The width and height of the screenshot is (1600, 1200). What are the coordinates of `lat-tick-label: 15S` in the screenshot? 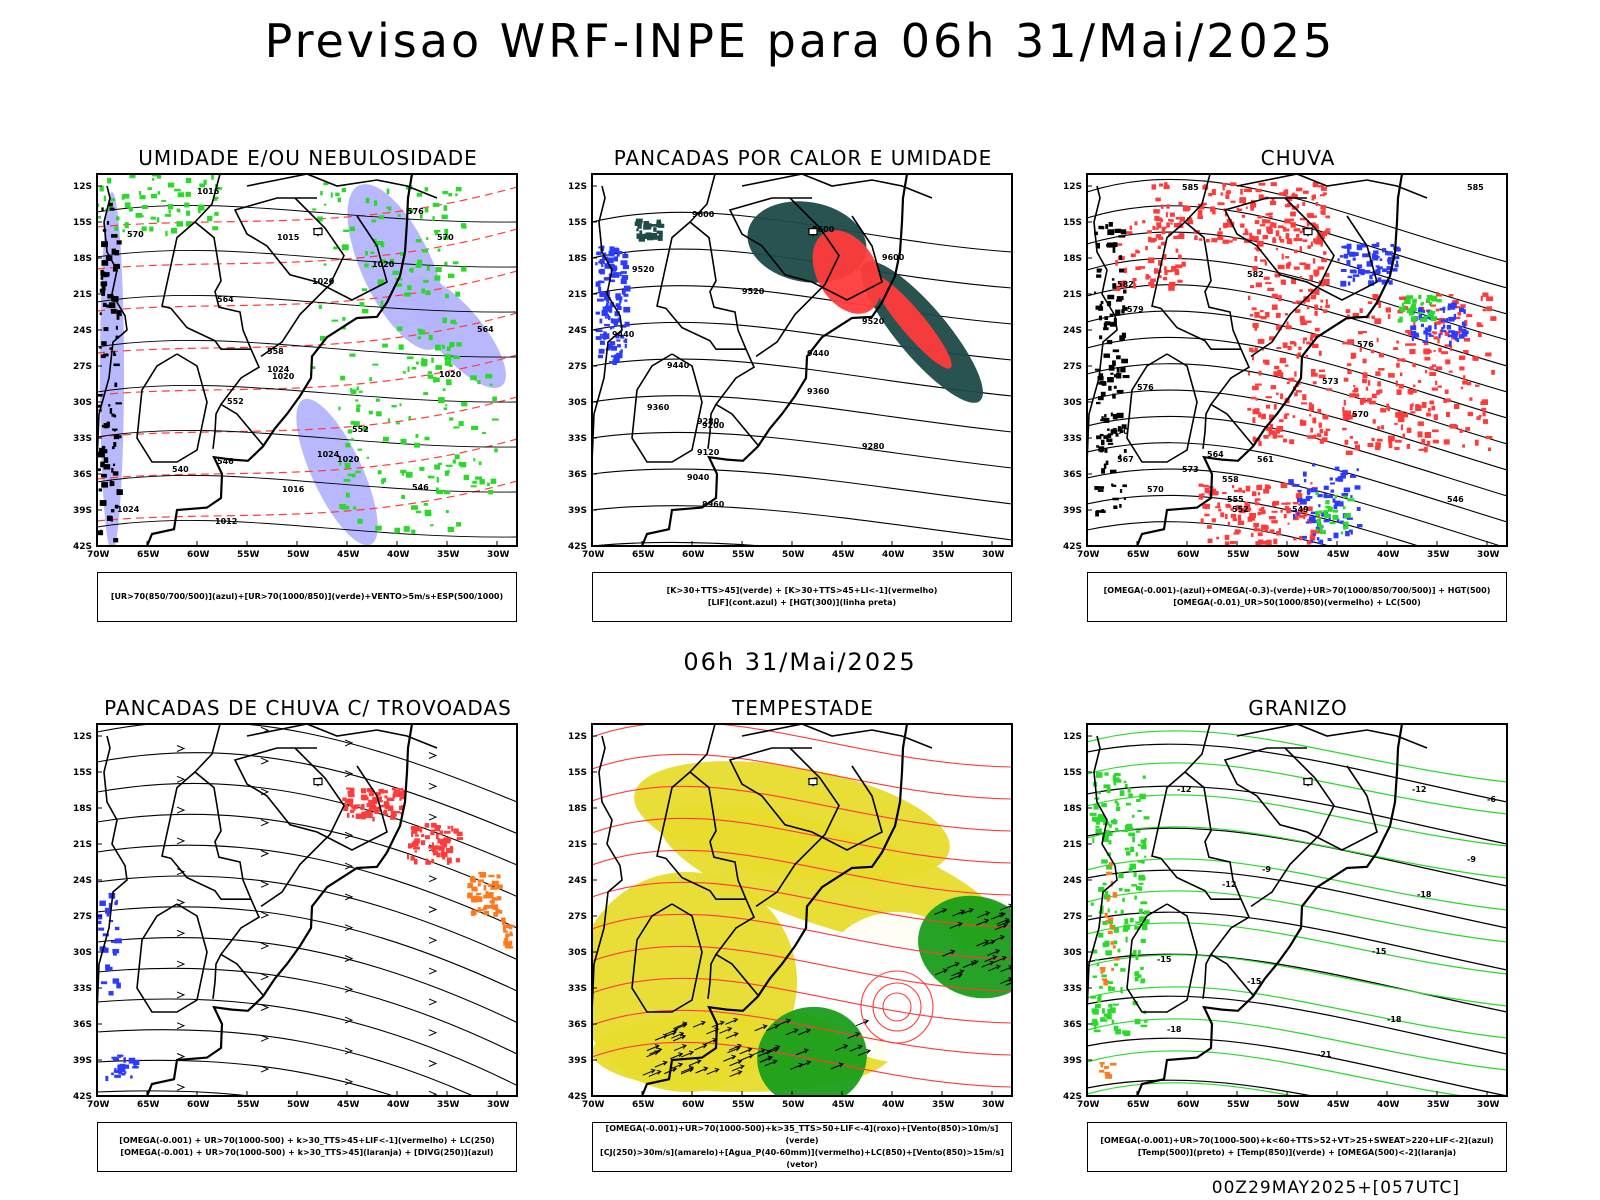 It's located at (577, 773).